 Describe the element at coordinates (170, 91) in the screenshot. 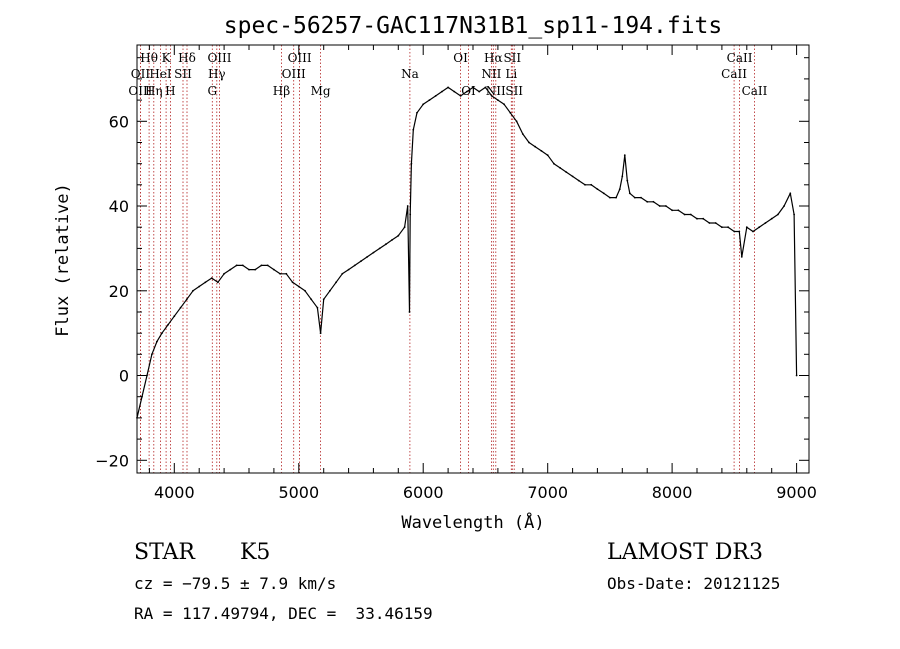

I see `marker-label: H` at that location.